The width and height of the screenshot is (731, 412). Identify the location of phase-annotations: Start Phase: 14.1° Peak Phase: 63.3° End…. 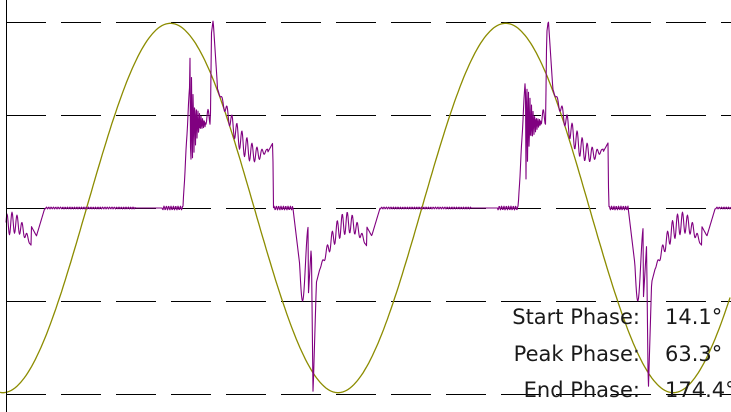
(621, 353).